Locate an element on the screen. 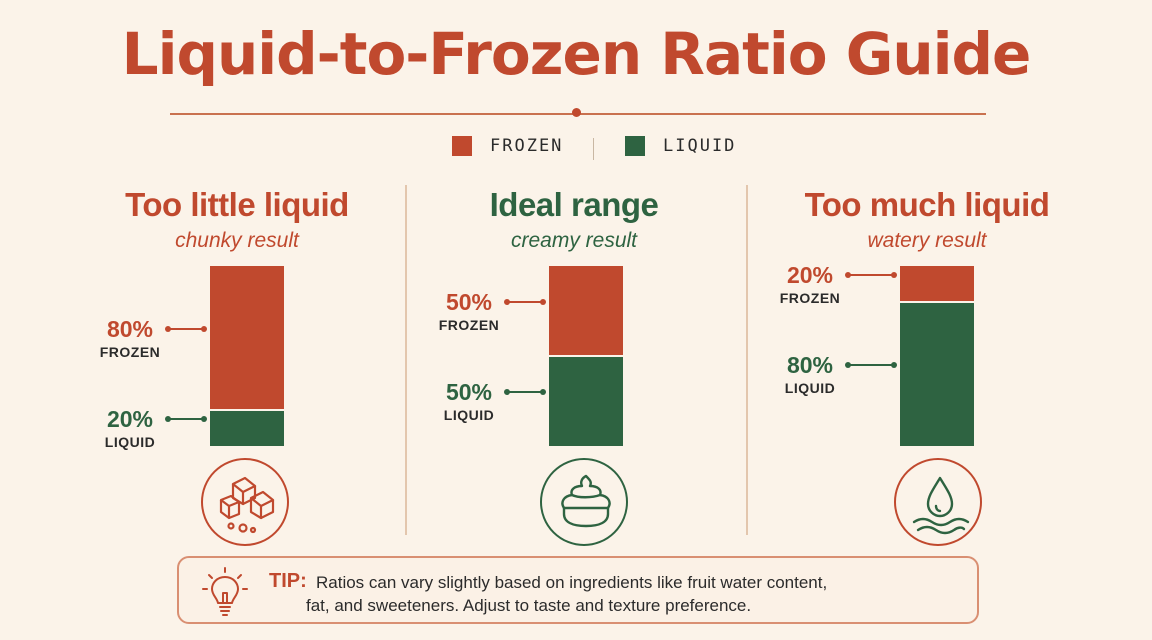 The image size is (1152, 640). legend-swatch-liquid is located at coordinates (635, 146).